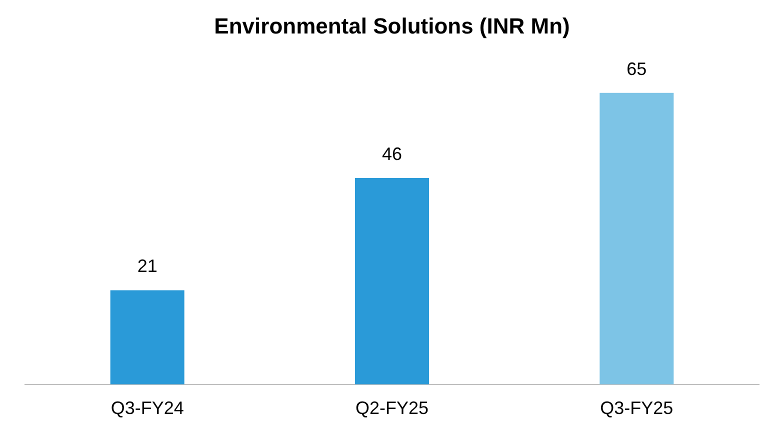 The image size is (769, 442). Describe the element at coordinates (637, 408) in the screenshot. I see `x-tick-label: Q3-FY25` at that location.